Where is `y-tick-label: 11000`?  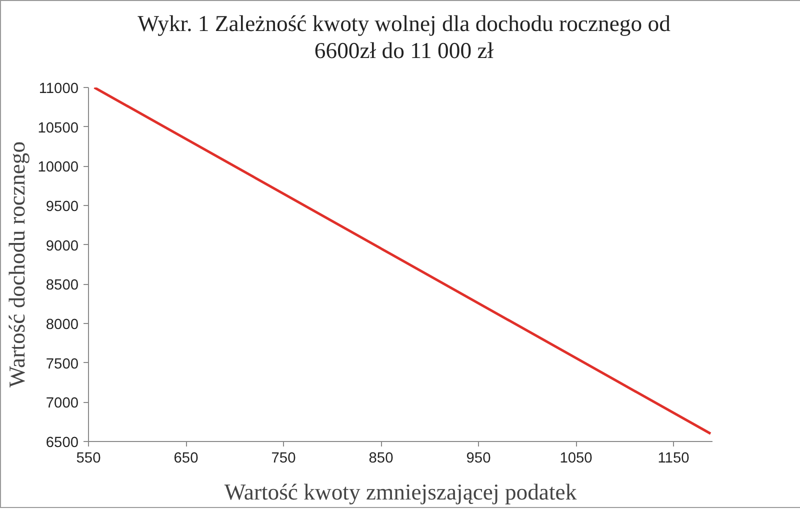 y-tick-label: 11000 is located at coordinates (58, 89).